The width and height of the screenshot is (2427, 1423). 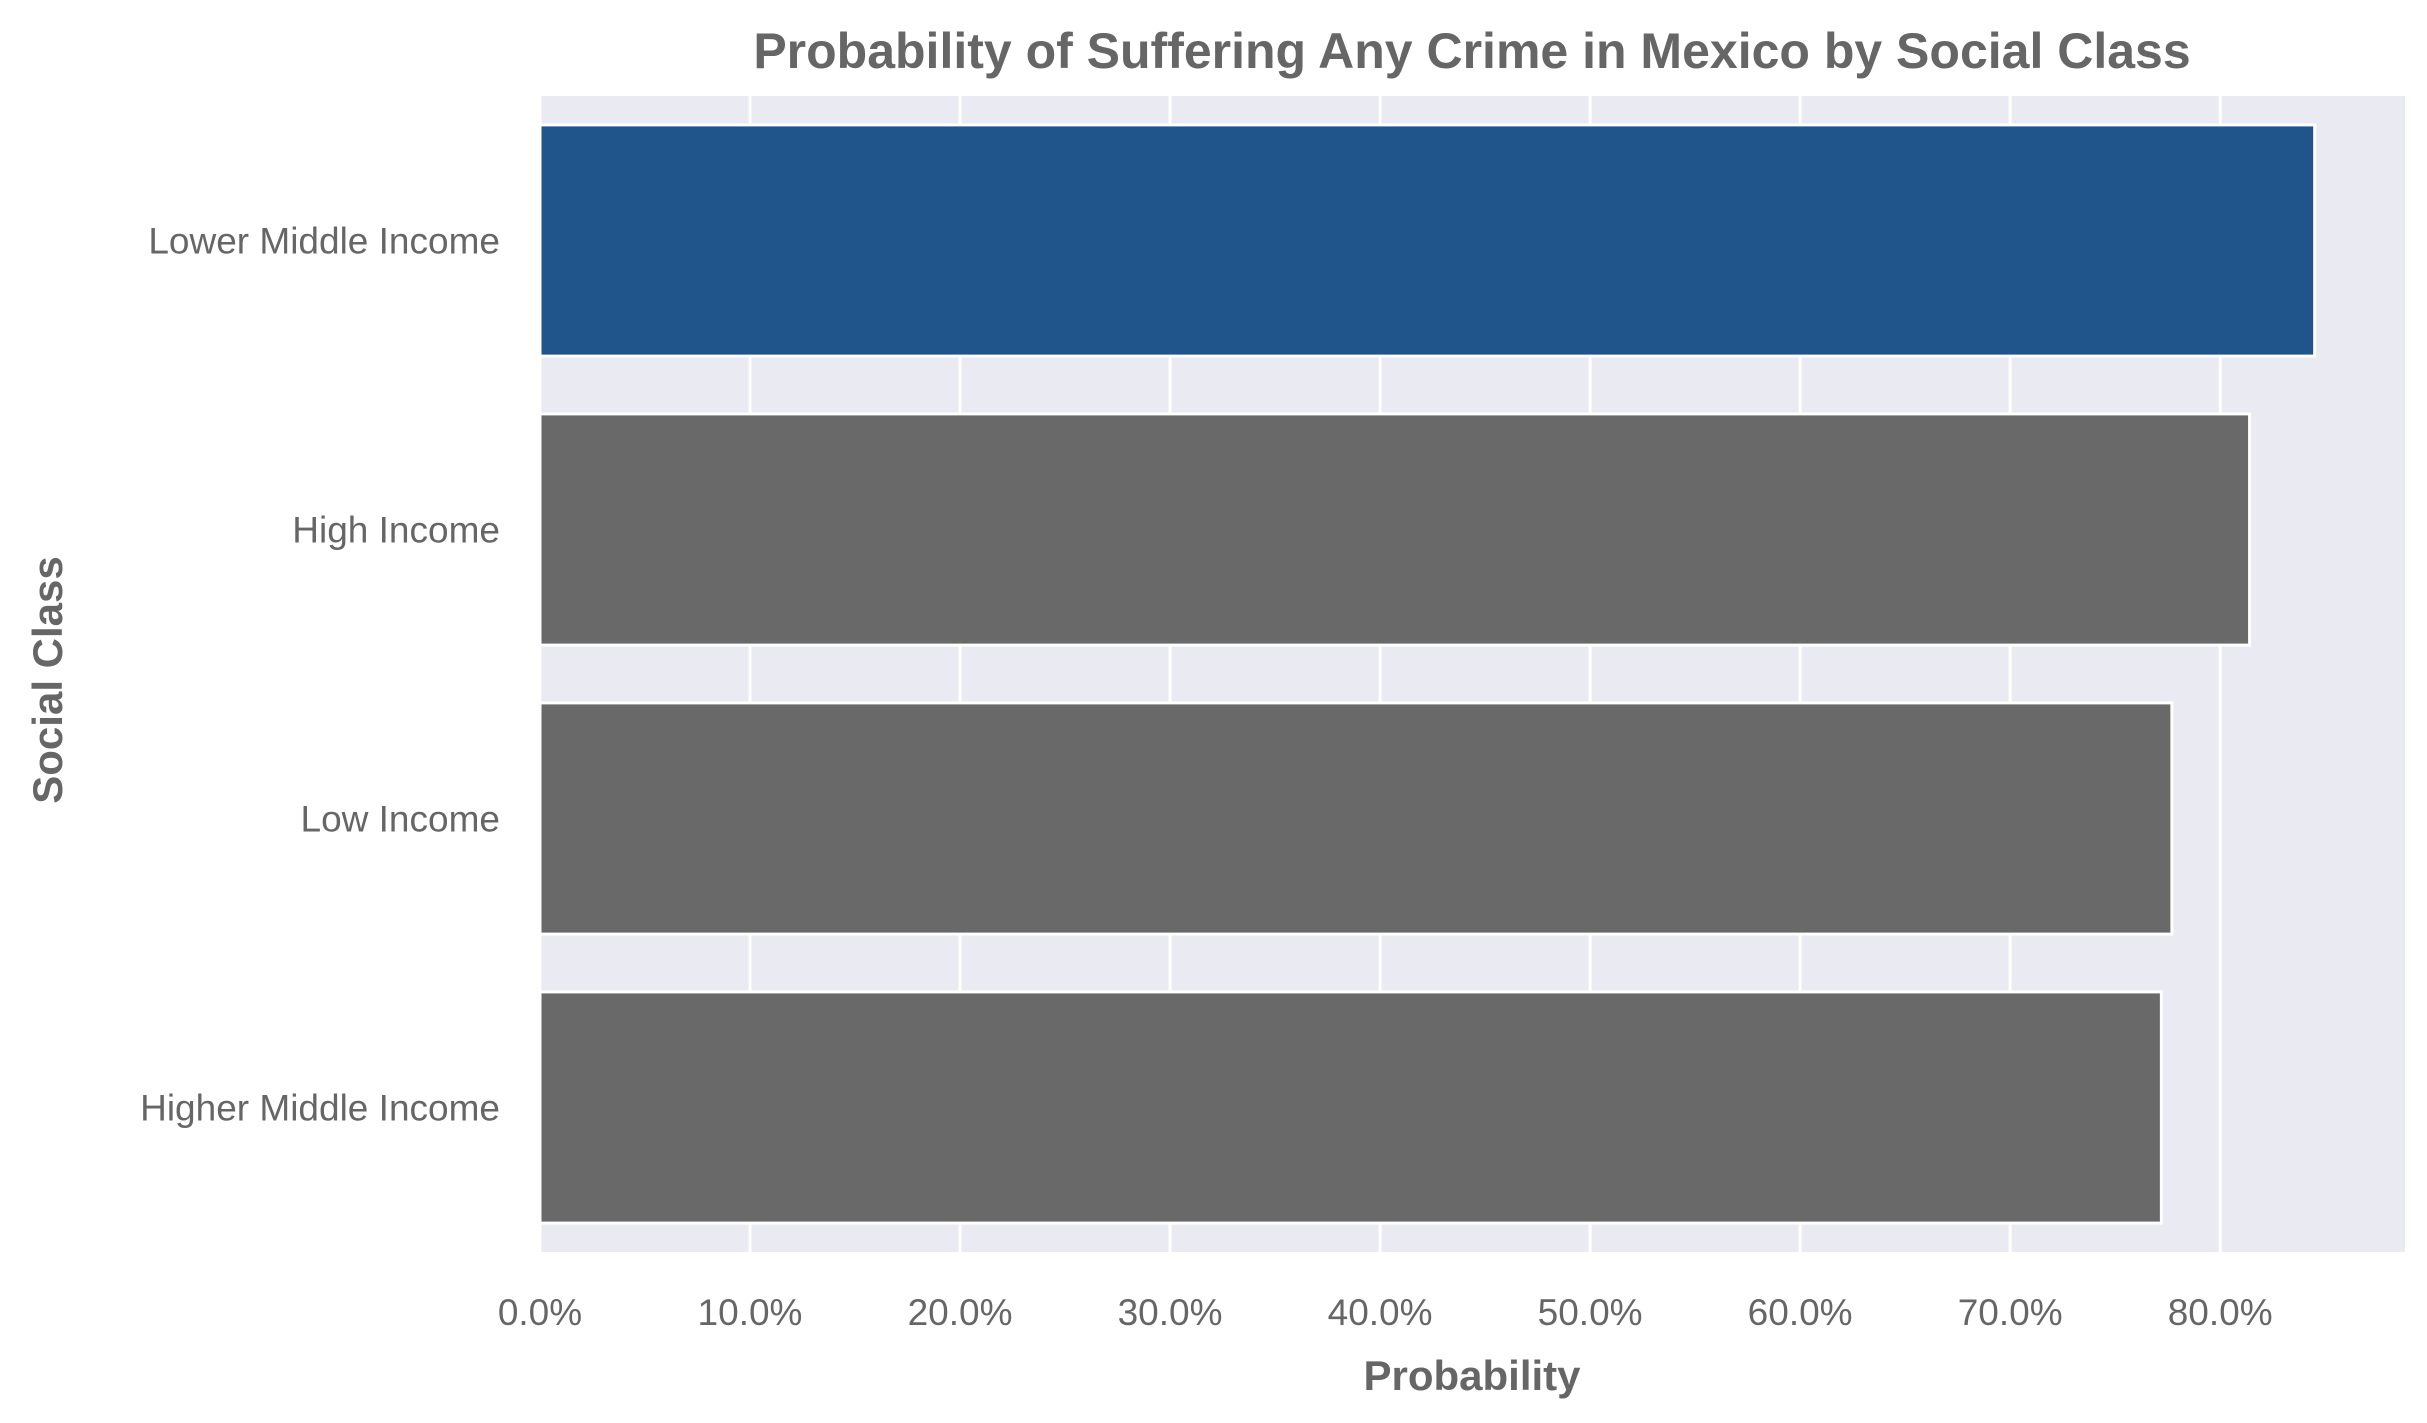 What do you see at coordinates (47, 679) in the screenshot?
I see `y-axis-title: Social Class` at bounding box center [47, 679].